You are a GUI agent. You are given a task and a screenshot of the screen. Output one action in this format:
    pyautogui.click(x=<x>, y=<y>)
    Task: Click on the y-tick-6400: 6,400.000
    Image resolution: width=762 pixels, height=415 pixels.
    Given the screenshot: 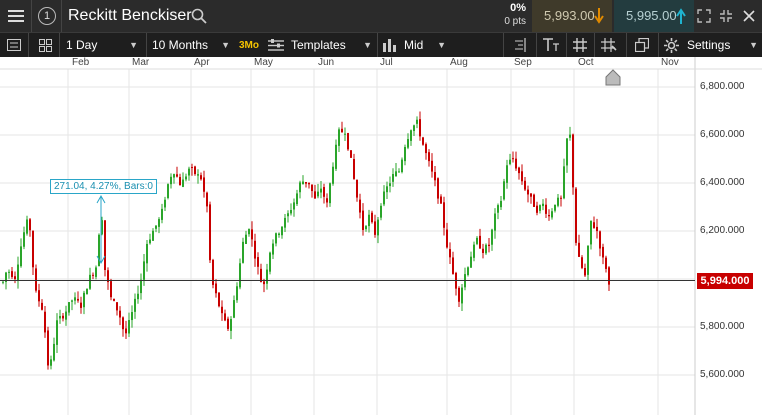 What is the action you would take?
    pyautogui.click(x=722, y=182)
    